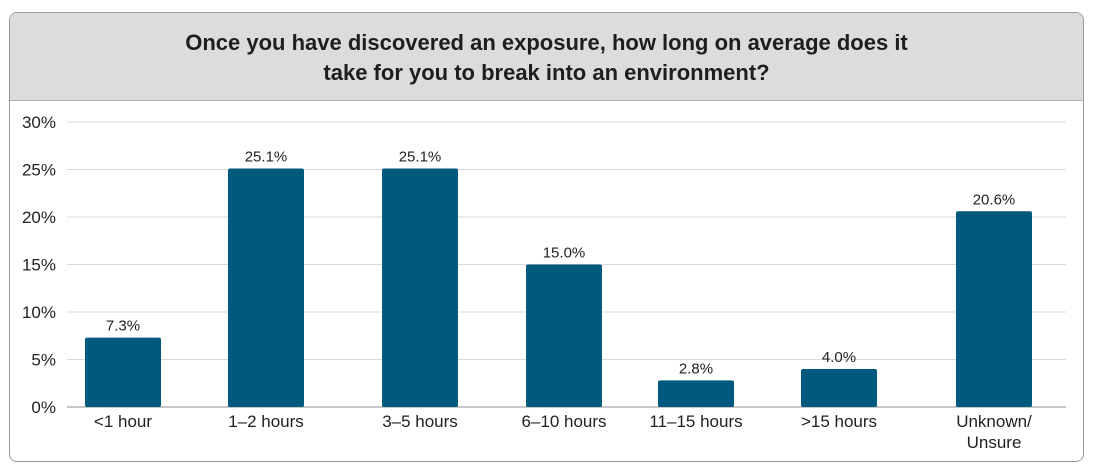  I want to click on x-tick-label: >15 hours, so click(839, 421).